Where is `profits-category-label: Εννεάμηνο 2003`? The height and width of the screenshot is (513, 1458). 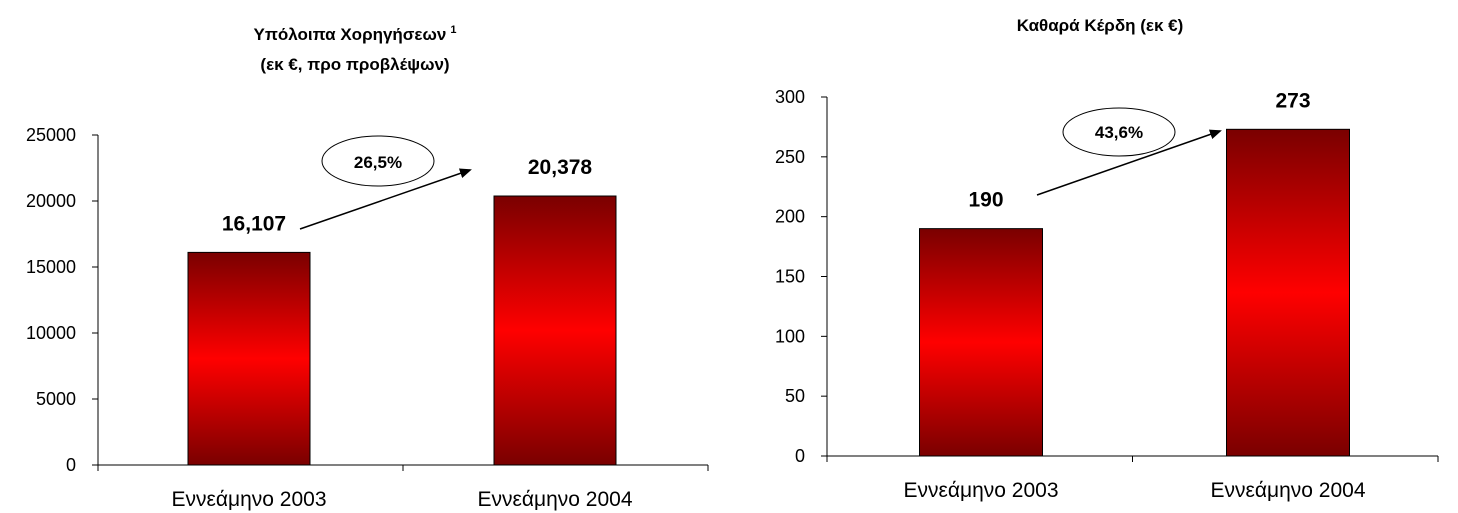 profits-category-label: Εννεάμηνο 2003 is located at coordinates (980, 490).